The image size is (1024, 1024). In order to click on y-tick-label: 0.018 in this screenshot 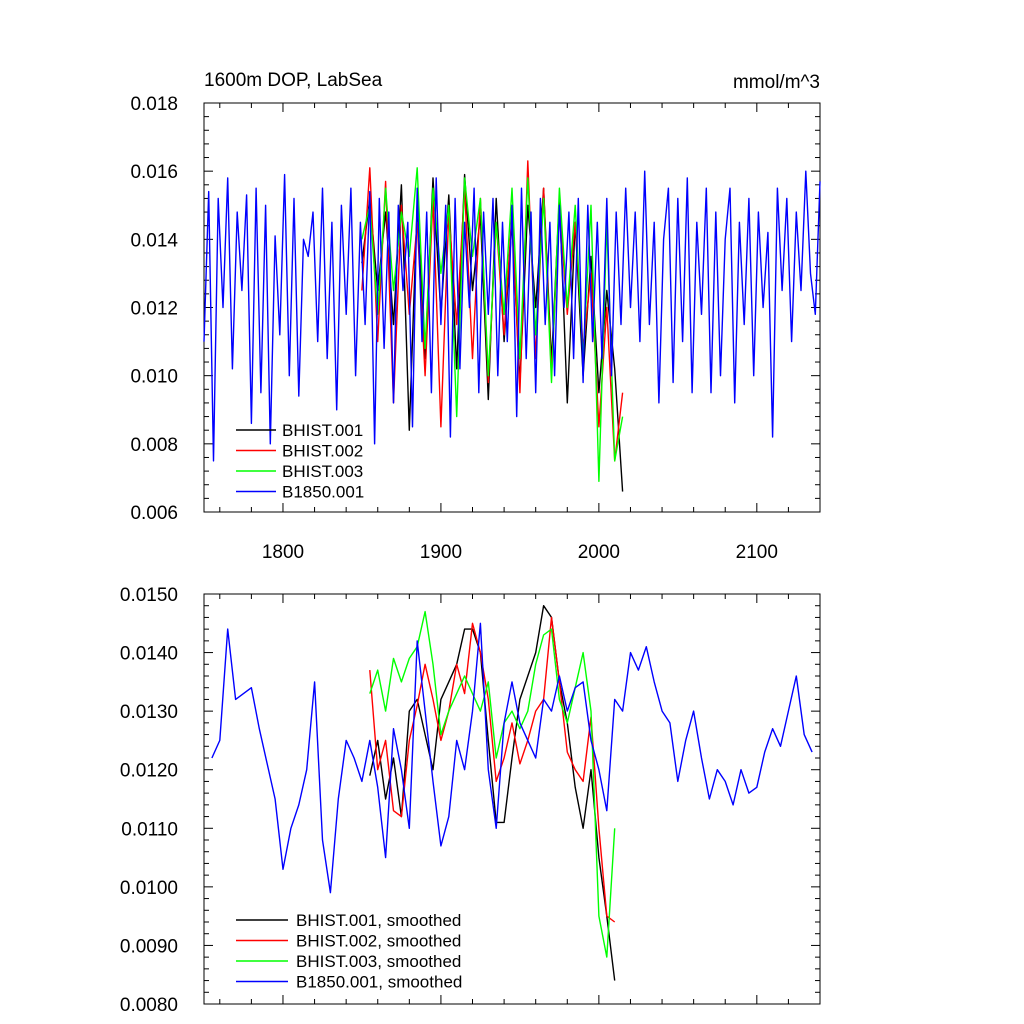, I will do `click(154, 104)`.